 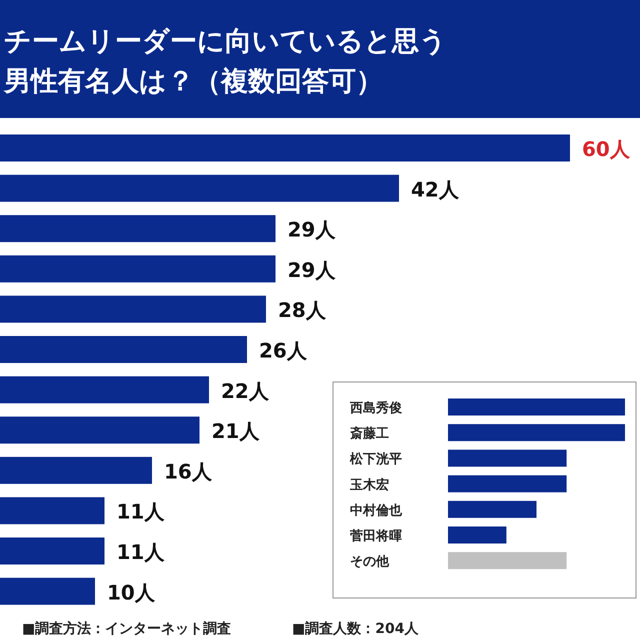 I want to click on data-label: 16人, so click(x=188, y=471).